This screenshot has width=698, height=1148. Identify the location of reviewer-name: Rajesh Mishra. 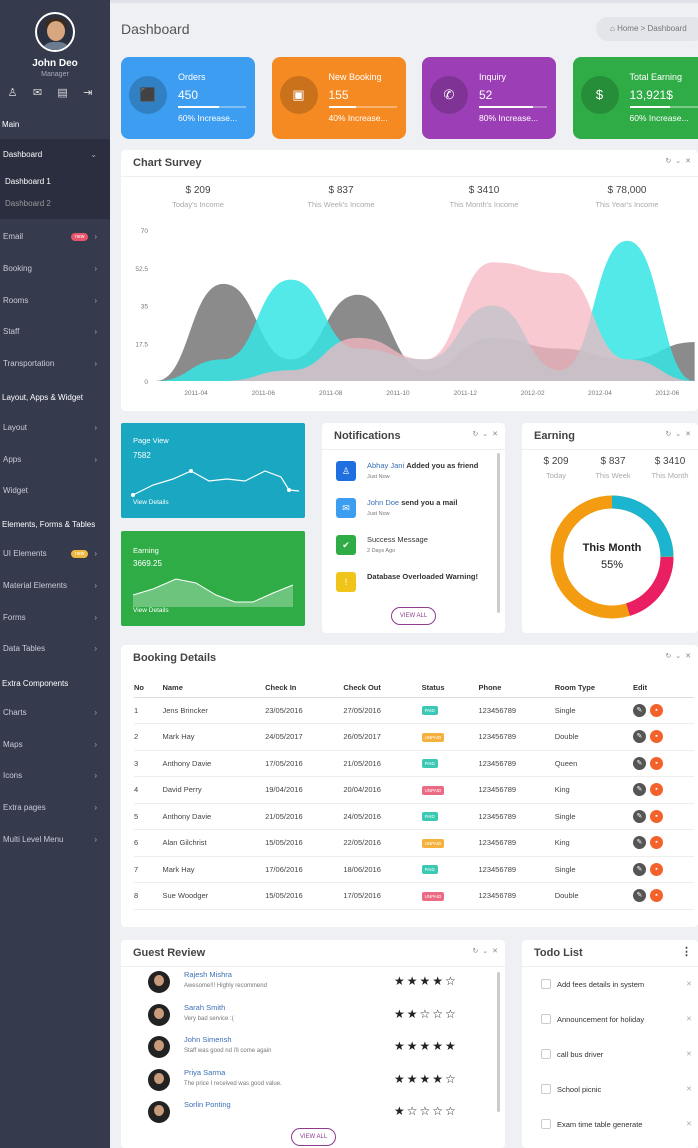
(208, 974).